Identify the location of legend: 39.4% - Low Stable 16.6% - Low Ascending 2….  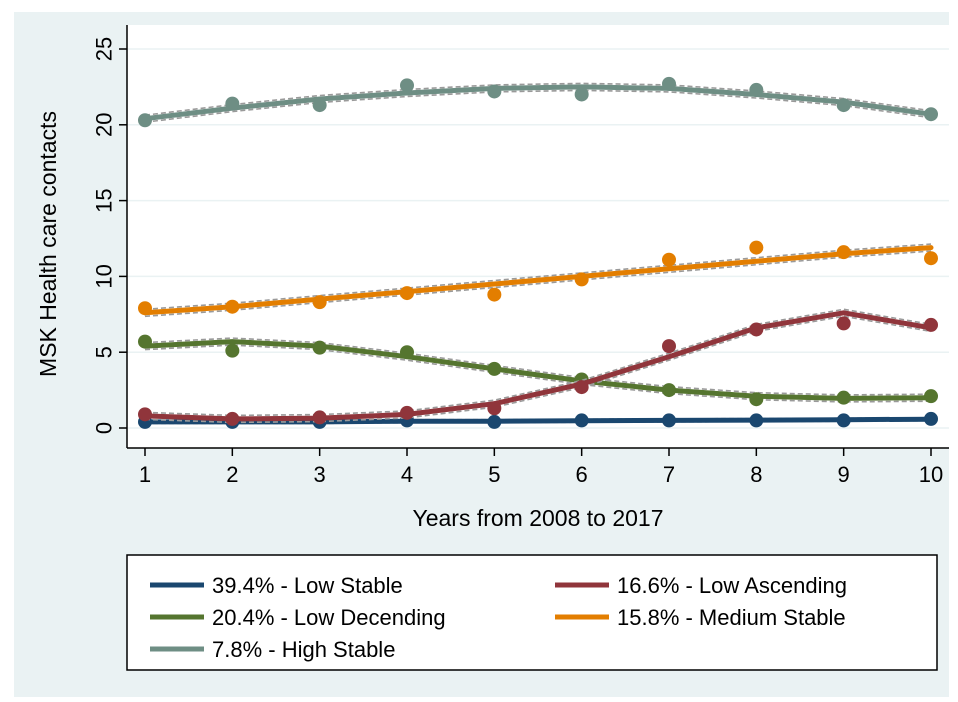
(532, 612).